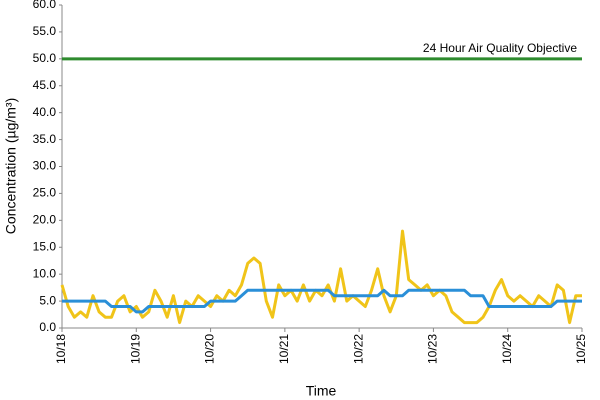 Image resolution: width=600 pixels, height=400 pixels. I want to click on y-tick-label: 40.0, so click(45, 112).